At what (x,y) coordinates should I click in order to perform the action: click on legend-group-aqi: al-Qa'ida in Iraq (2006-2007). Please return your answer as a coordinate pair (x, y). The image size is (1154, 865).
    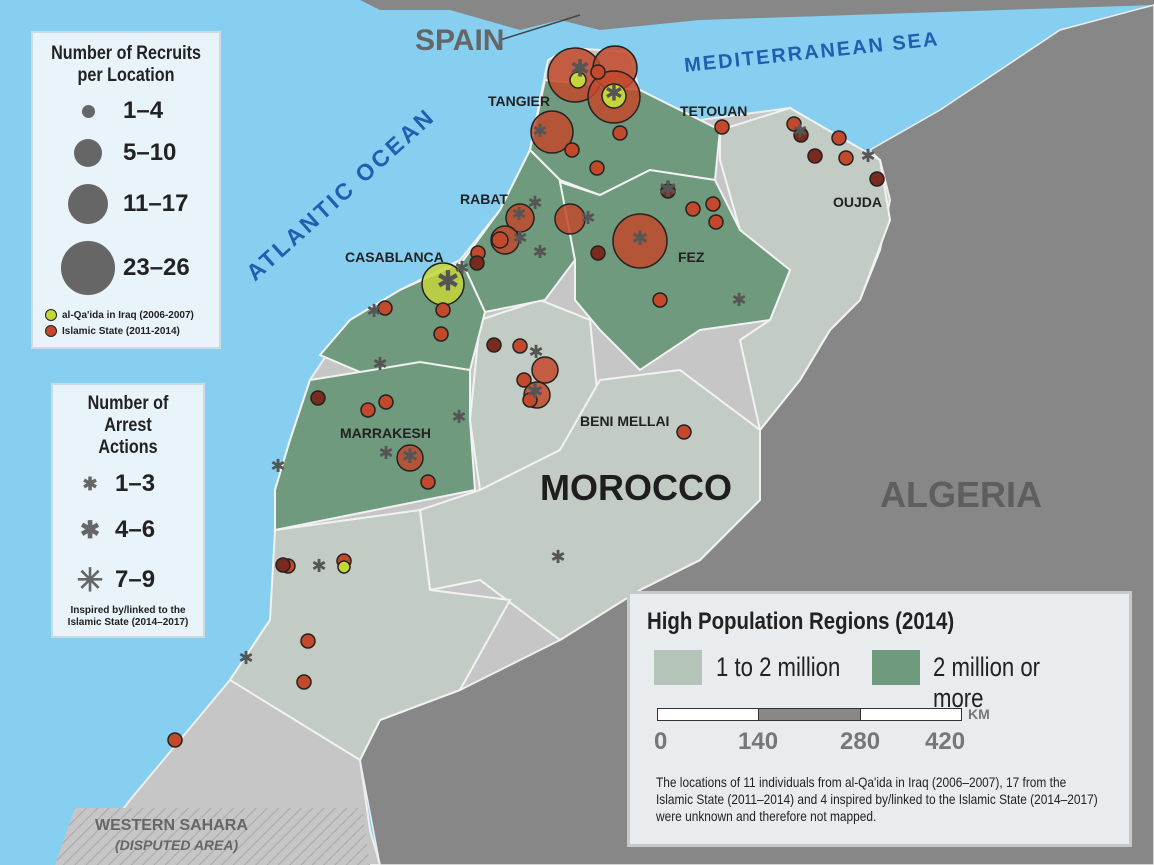
    Looking at the image, I should click on (132, 315).